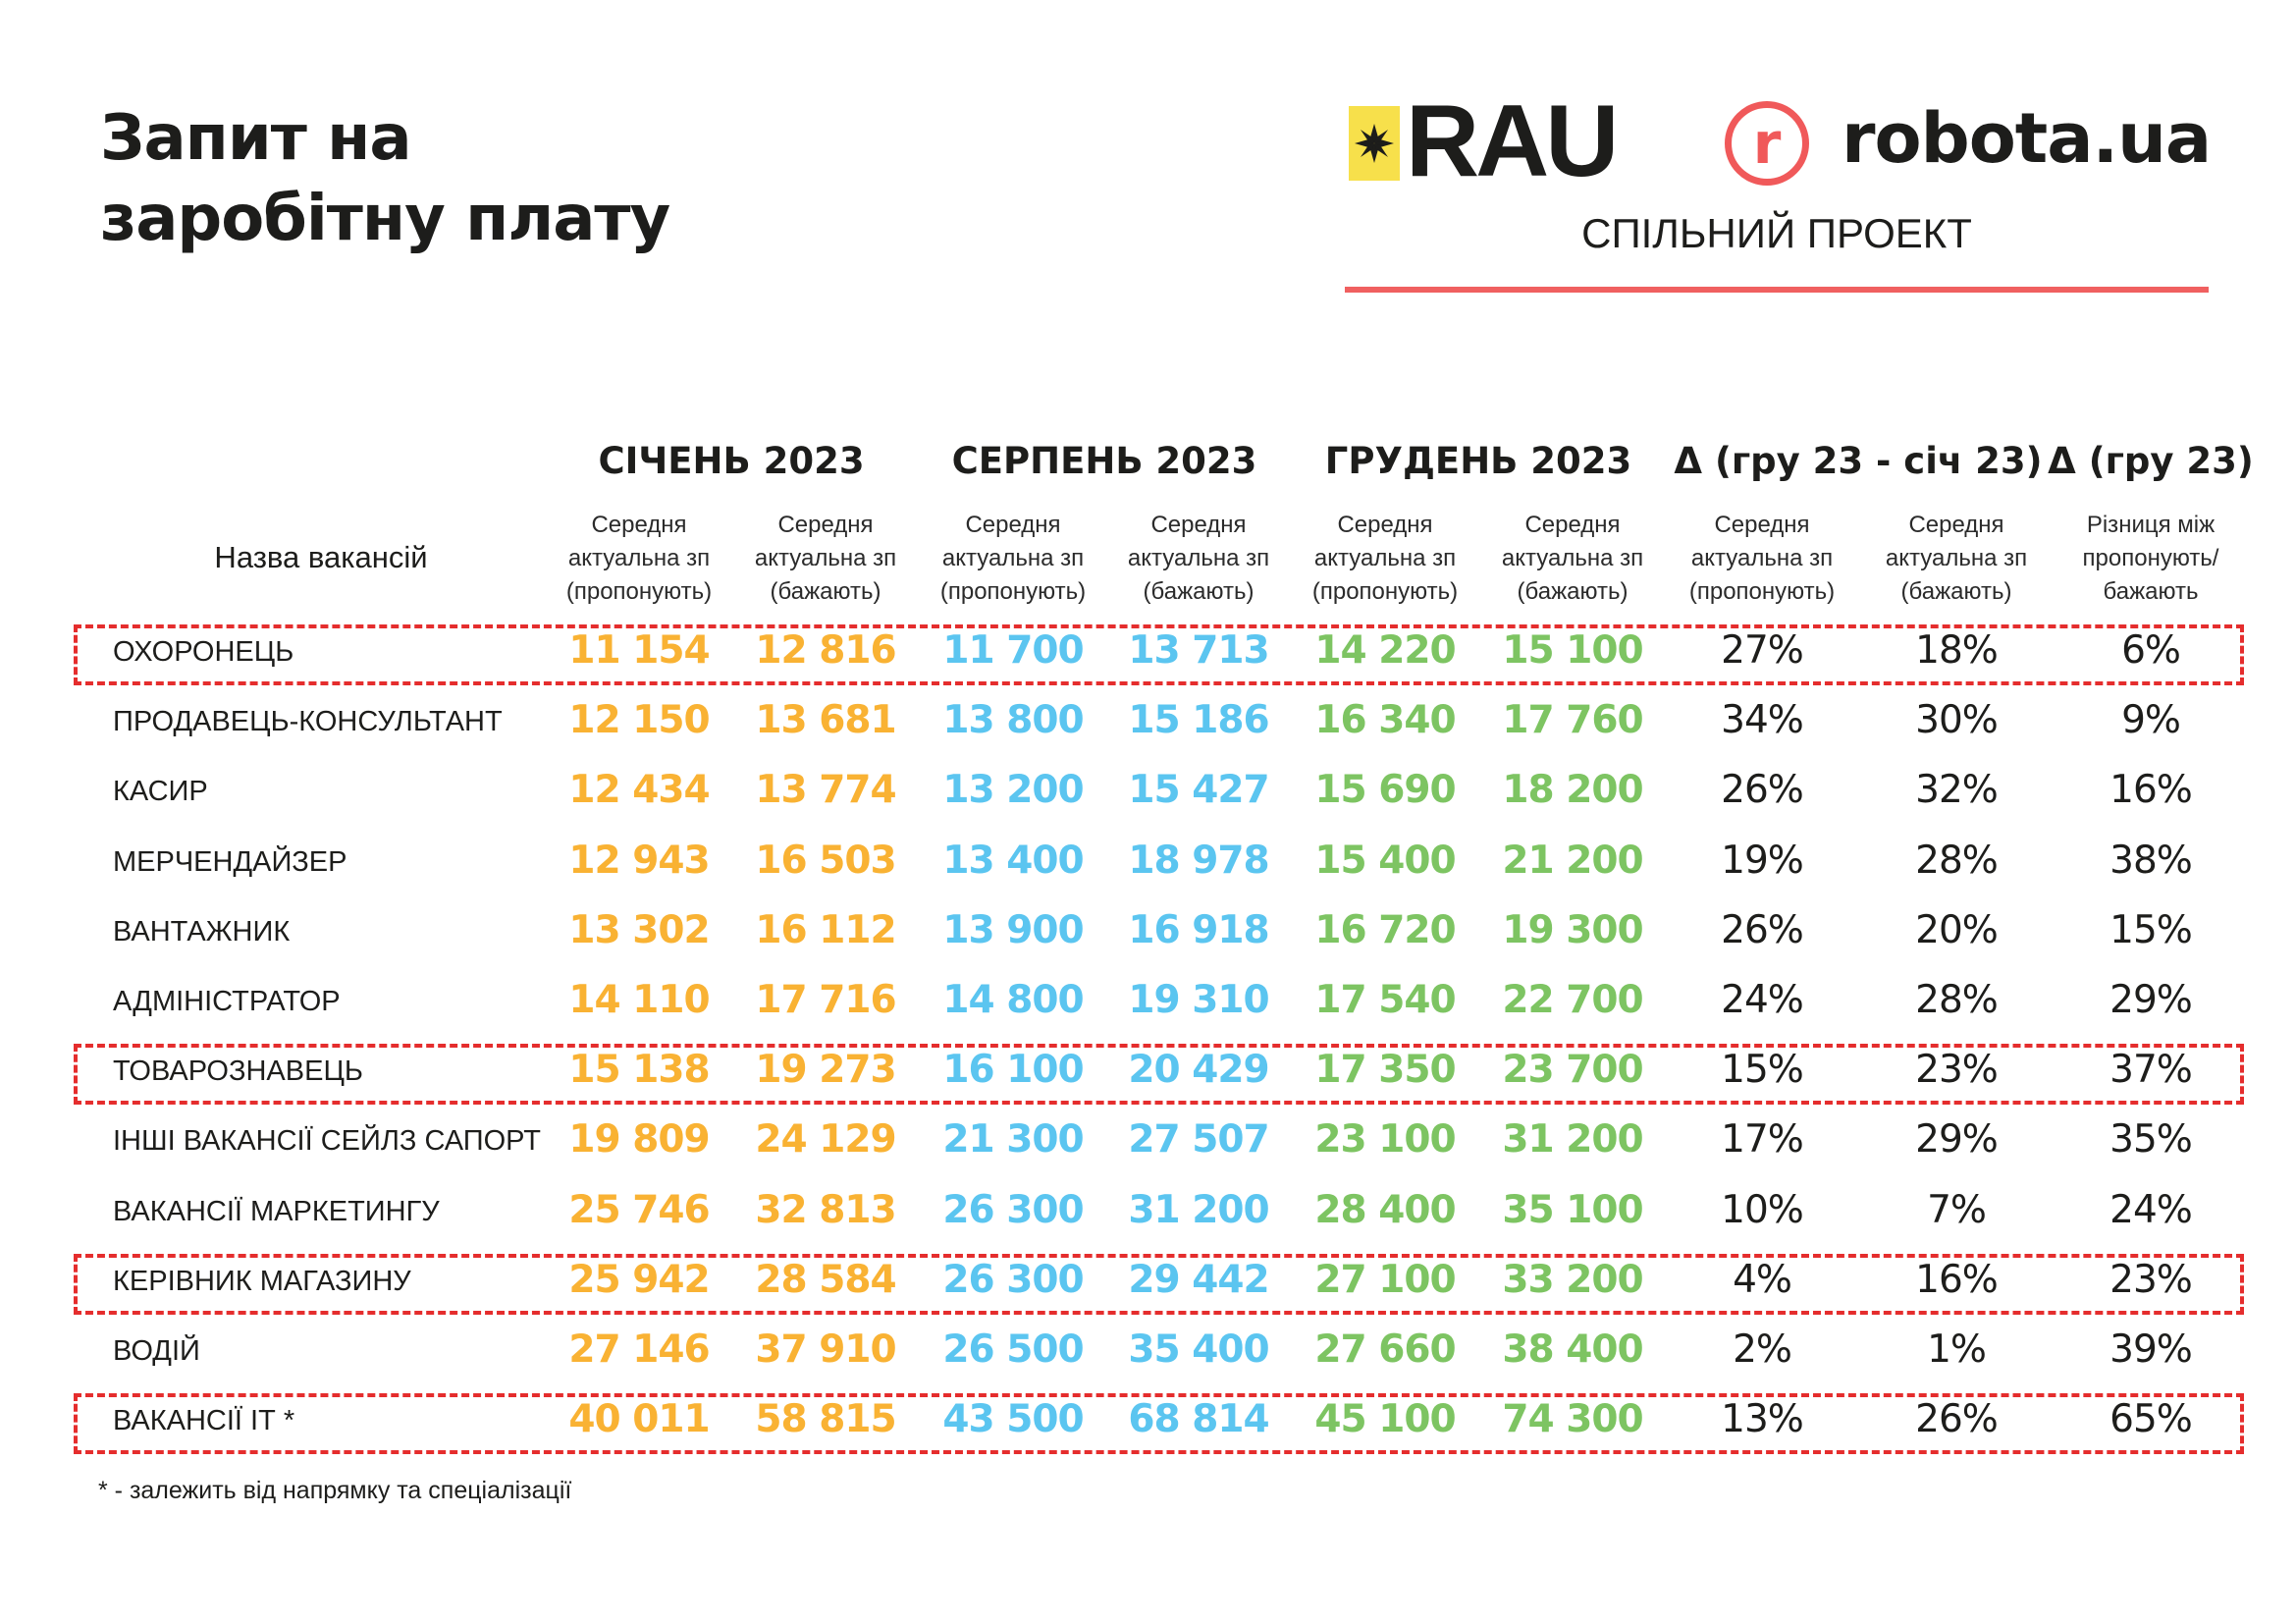 Image resolution: width=2296 pixels, height=1624 pixels. What do you see at coordinates (1385, 1279) in the screenshot?
I see `table-cell: 27 100` at bounding box center [1385, 1279].